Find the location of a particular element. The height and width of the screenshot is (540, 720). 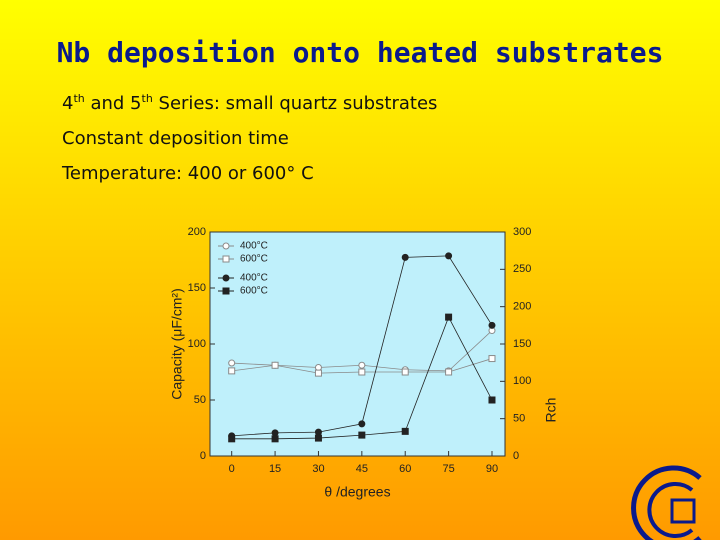

bullet: Temperature: 400 or 600° C is located at coordinates (188, 173).